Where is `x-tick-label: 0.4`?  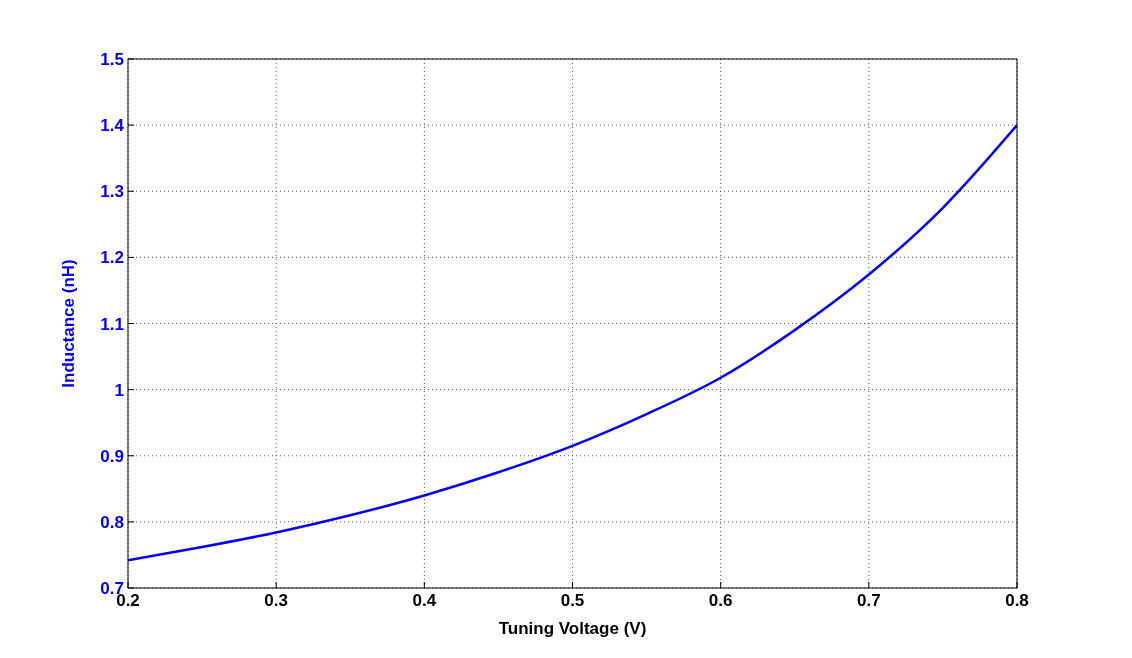 x-tick-label: 0.4 is located at coordinates (424, 601).